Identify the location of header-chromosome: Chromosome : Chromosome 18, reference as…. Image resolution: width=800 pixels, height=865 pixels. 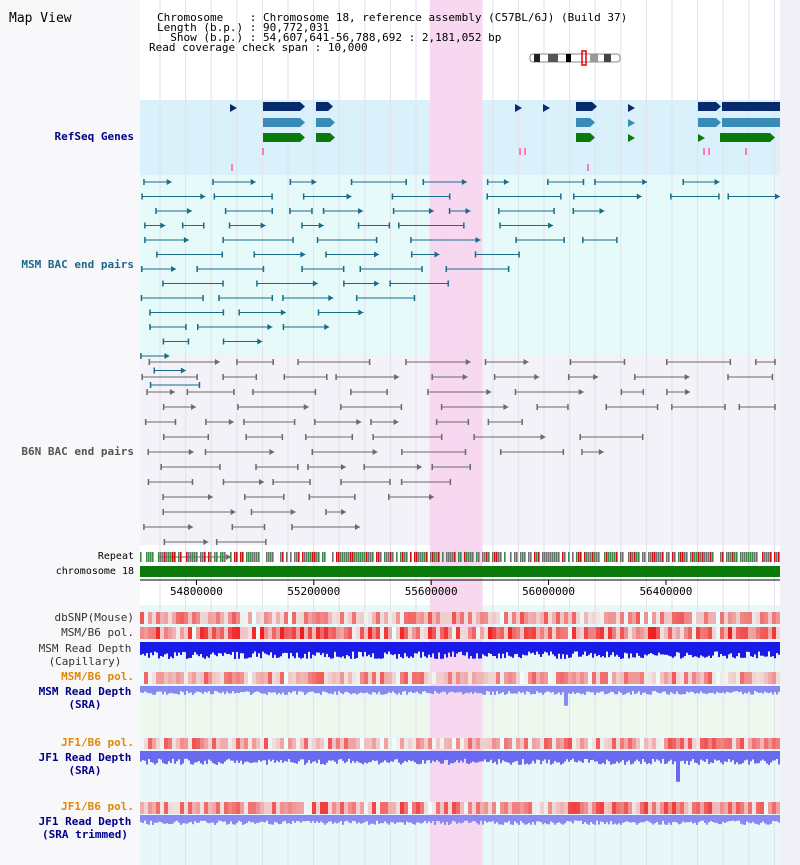
(392, 17).